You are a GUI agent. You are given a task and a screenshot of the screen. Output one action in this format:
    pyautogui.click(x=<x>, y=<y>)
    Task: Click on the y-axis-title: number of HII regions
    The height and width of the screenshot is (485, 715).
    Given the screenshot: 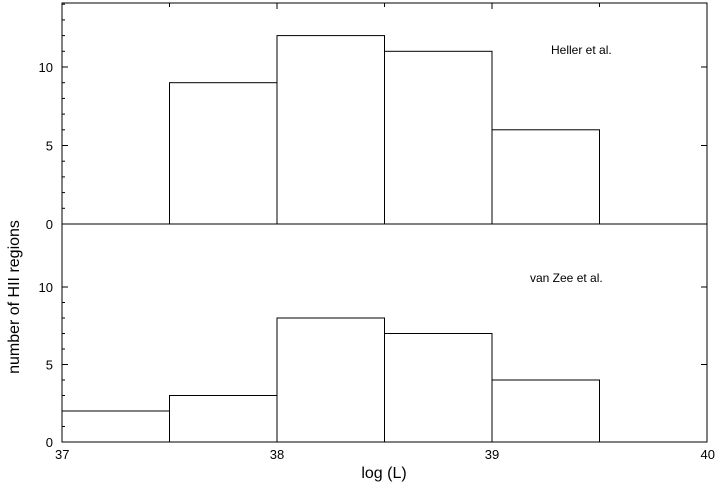 What is the action you would take?
    pyautogui.click(x=14, y=297)
    